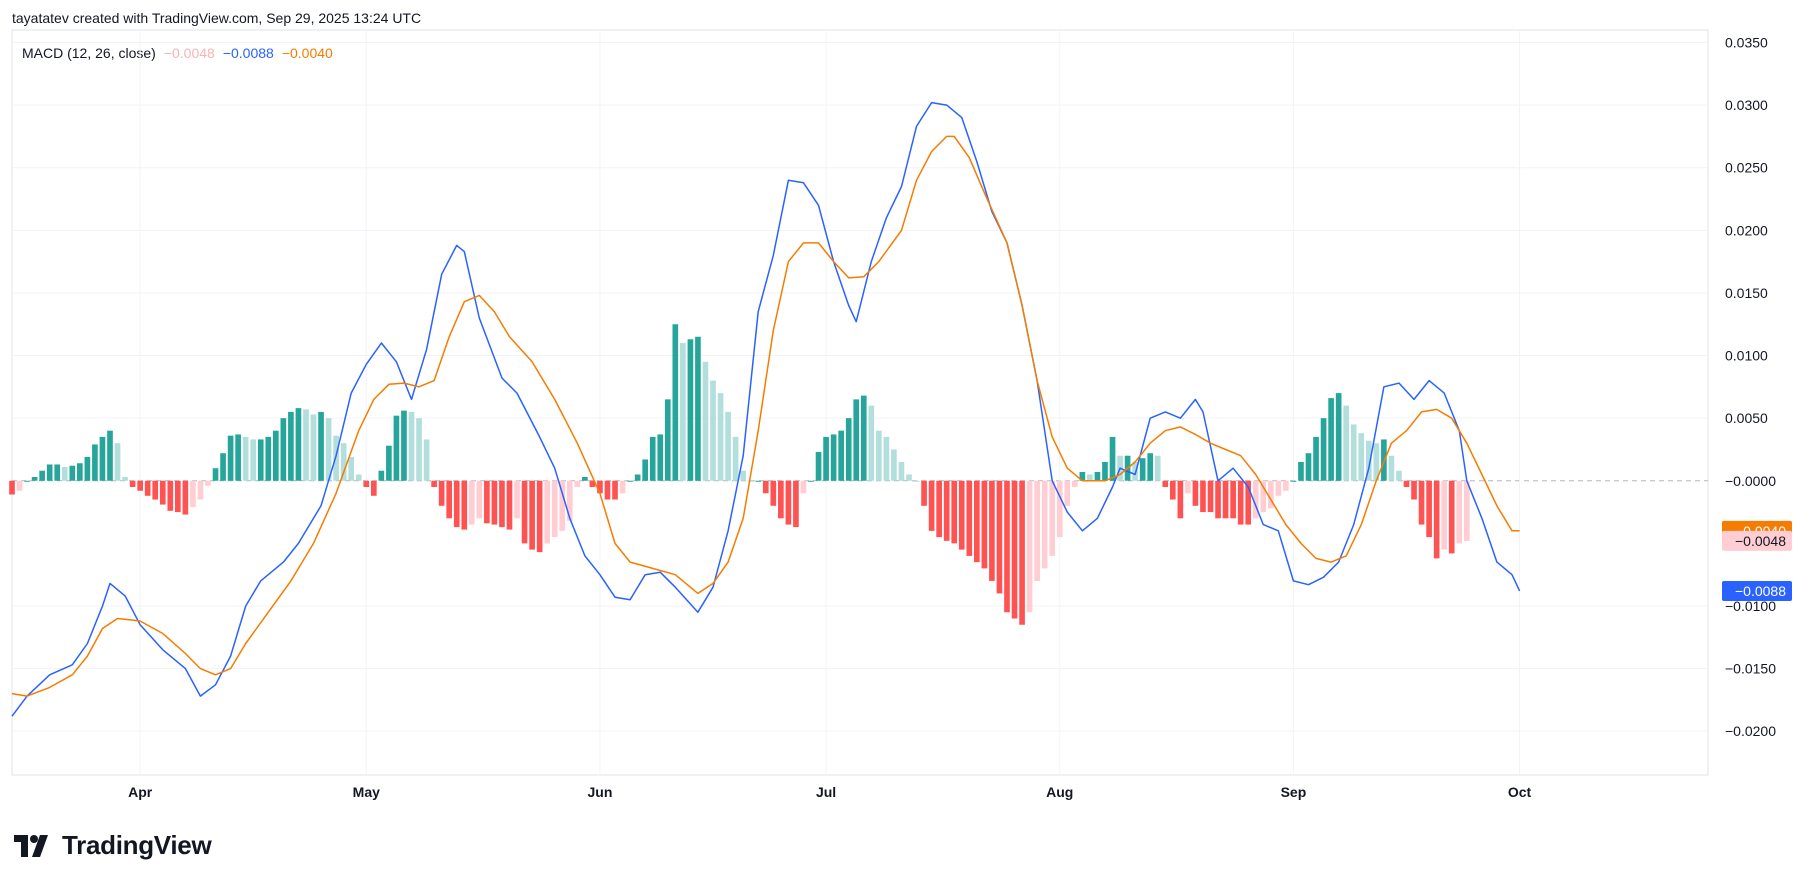 Image resolution: width=1814 pixels, height=883 pixels. Describe the element at coordinates (1520, 792) in the screenshot. I see `x-tick-label: Oct` at that location.